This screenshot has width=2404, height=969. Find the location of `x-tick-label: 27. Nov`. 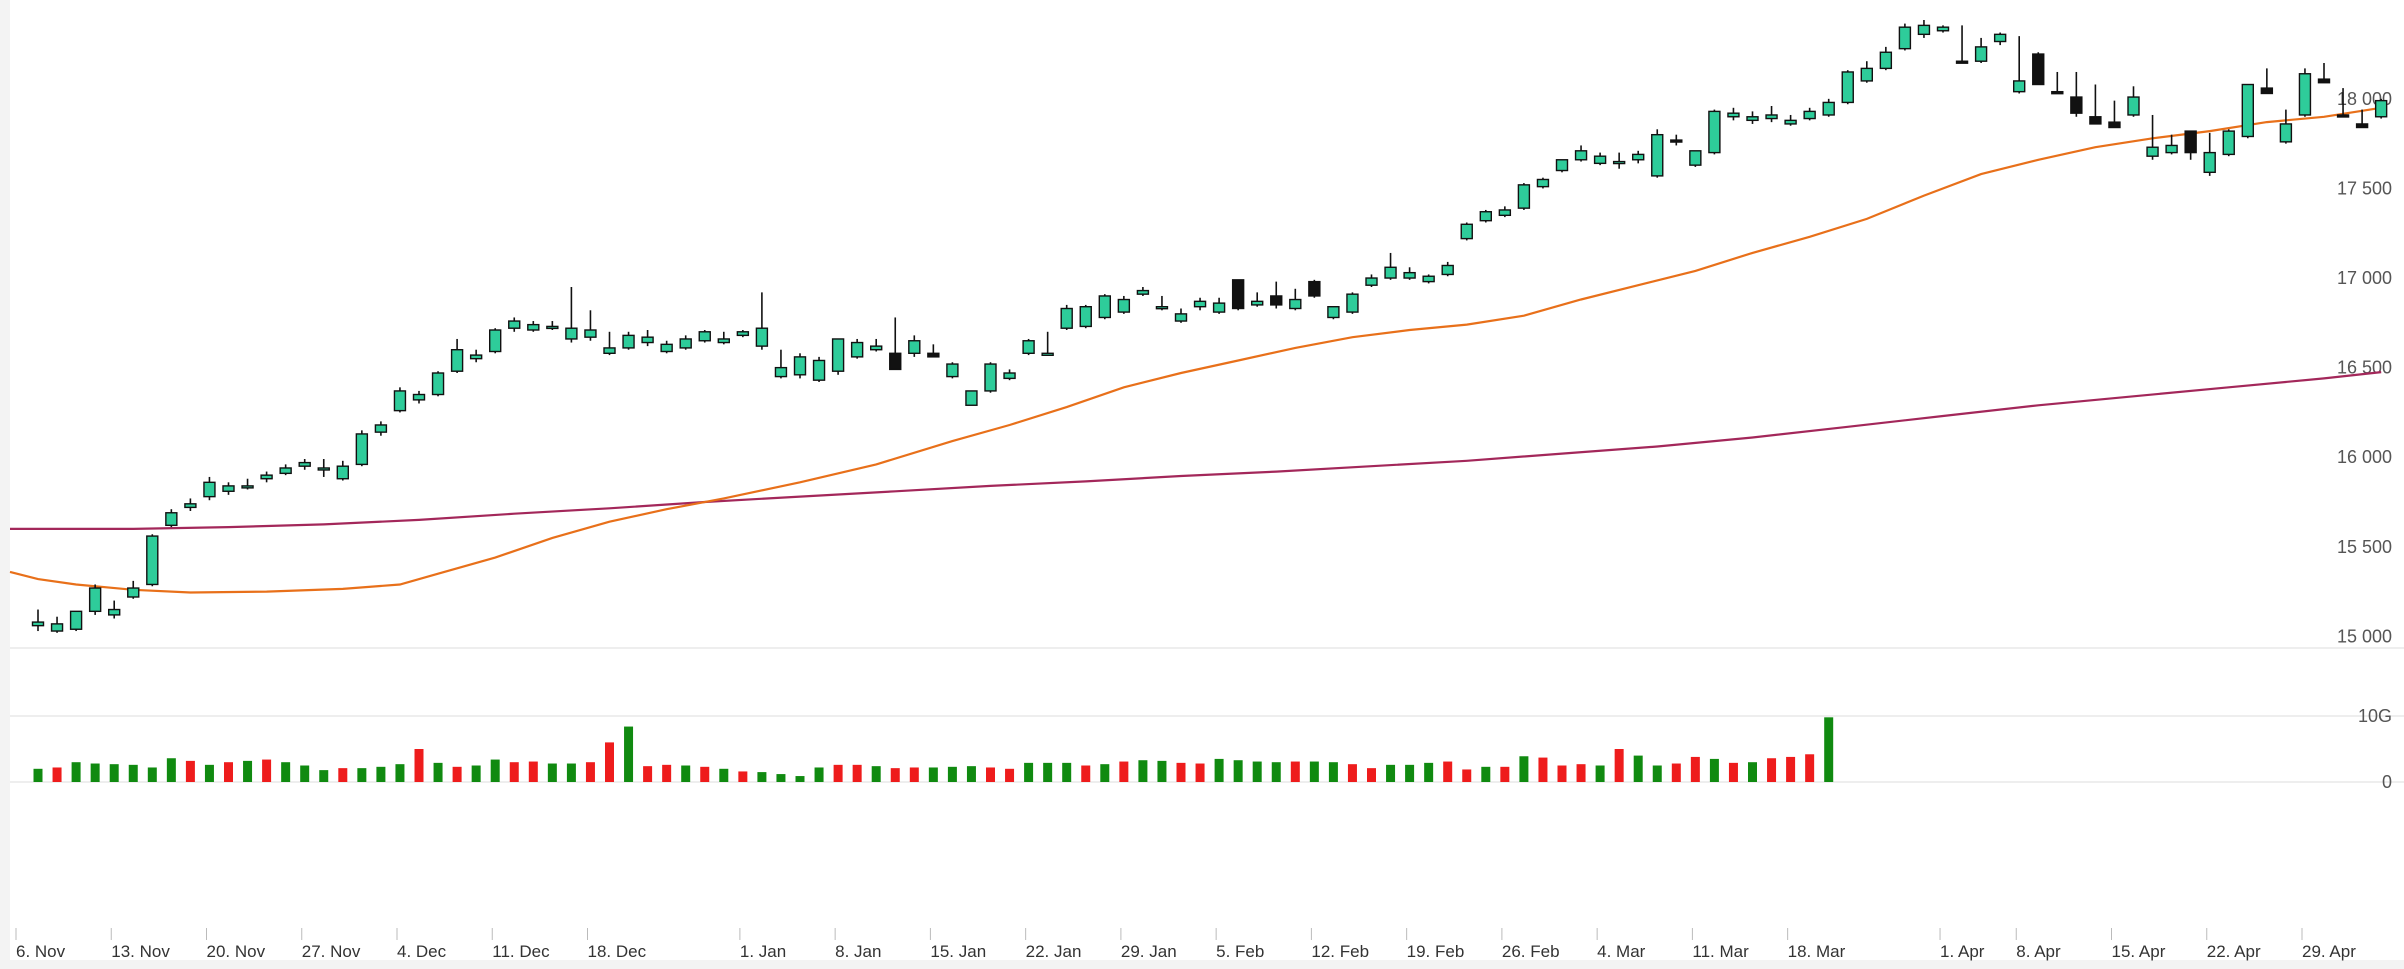

x-tick-label: 27. Nov is located at coordinates (331, 951).